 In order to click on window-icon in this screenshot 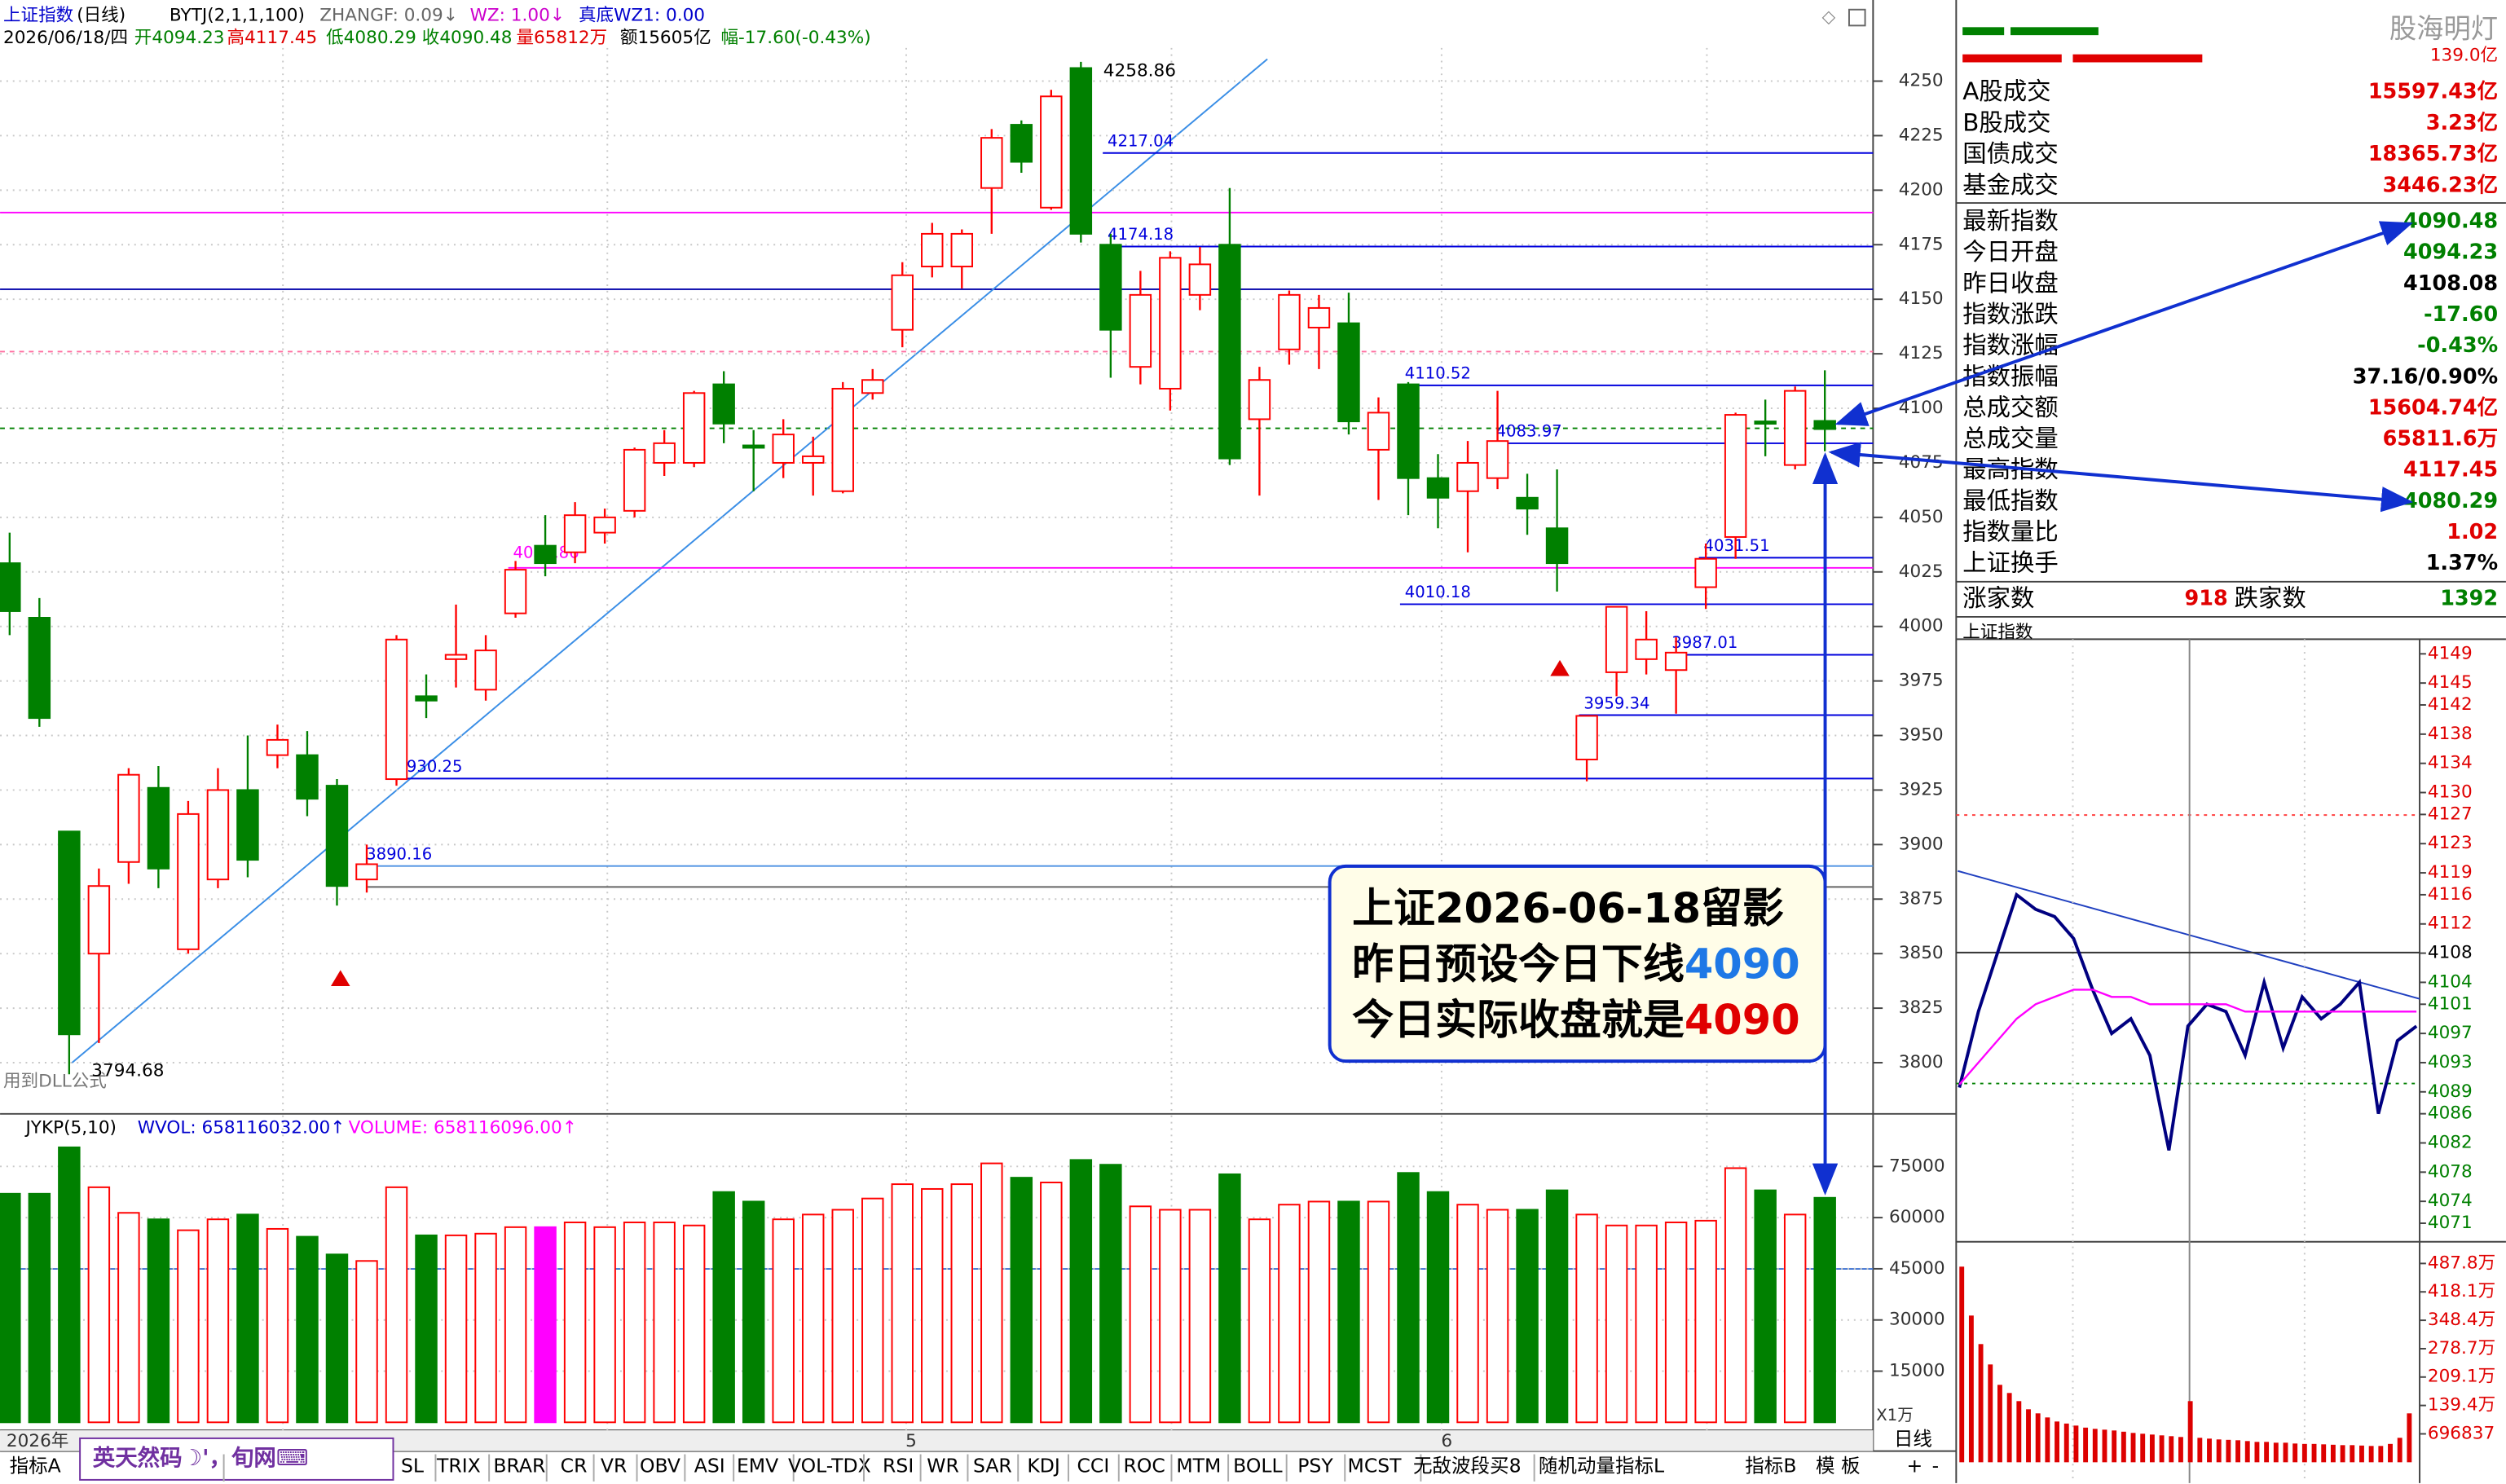, I will do `click(1857, 17)`.